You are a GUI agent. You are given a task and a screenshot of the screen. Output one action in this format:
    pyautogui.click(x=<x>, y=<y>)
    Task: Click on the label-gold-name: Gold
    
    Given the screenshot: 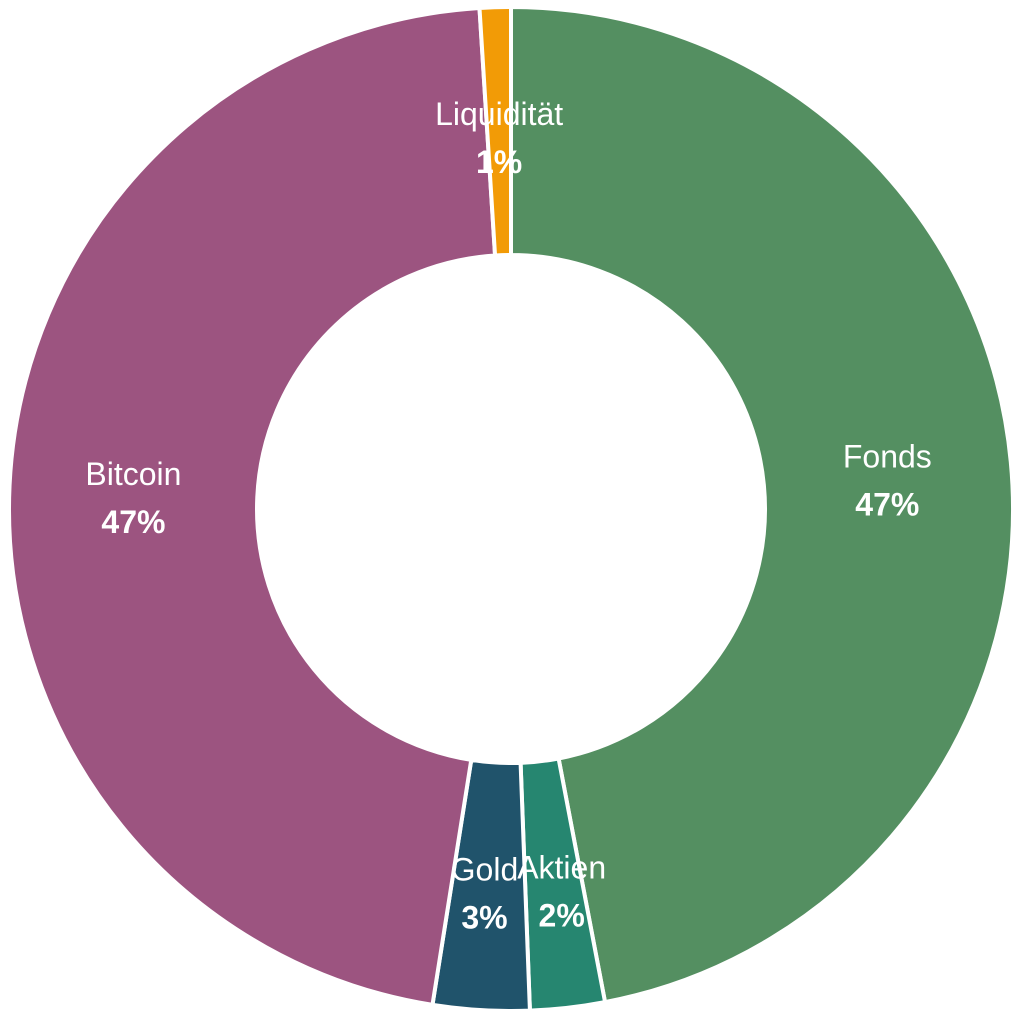 What is the action you would take?
    pyautogui.click(x=485, y=869)
    